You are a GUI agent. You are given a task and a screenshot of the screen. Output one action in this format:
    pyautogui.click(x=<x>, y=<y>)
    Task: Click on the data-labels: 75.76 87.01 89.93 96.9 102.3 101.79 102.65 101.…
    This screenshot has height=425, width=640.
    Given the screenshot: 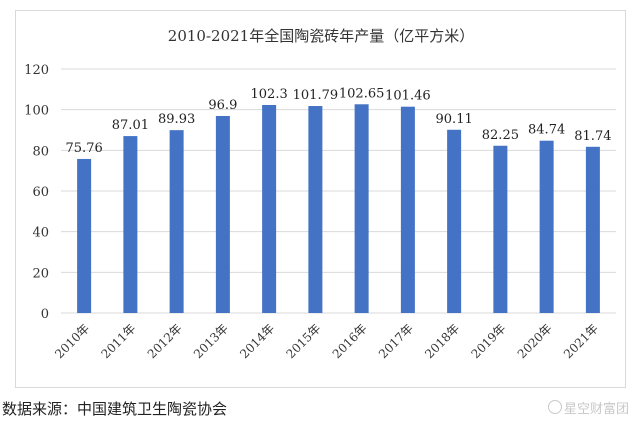 What is the action you would take?
    pyautogui.click(x=339, y=121)
    